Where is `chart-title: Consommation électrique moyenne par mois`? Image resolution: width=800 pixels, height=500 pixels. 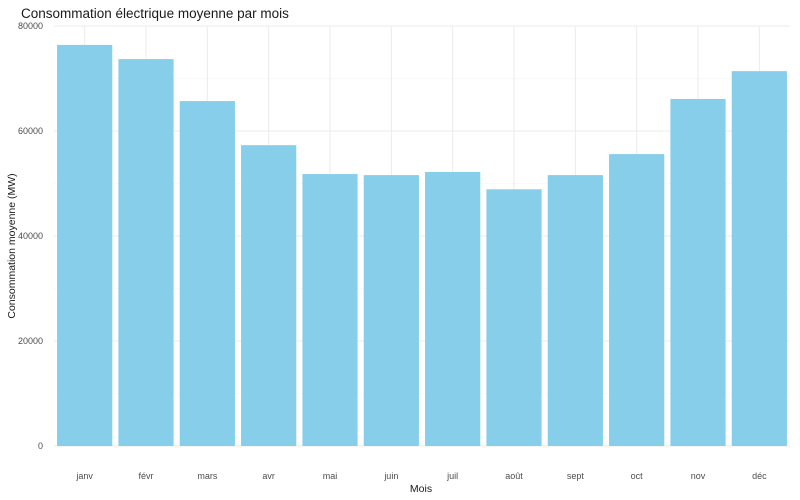
chart-title: Consommation électrique moyenne par mois is located at coordinates (155, 13).